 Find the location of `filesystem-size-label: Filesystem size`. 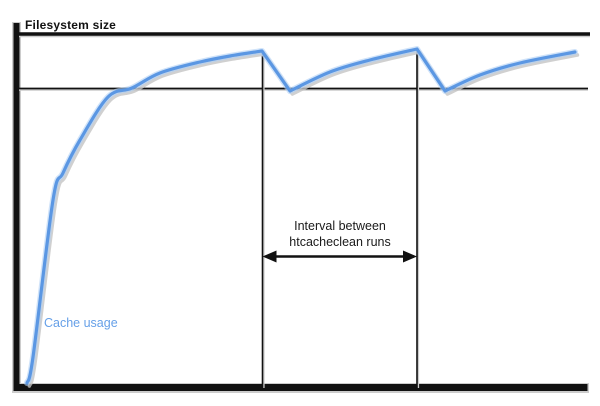

filesystem-size-label: Filesystem size is located at coordinates (70, 25).